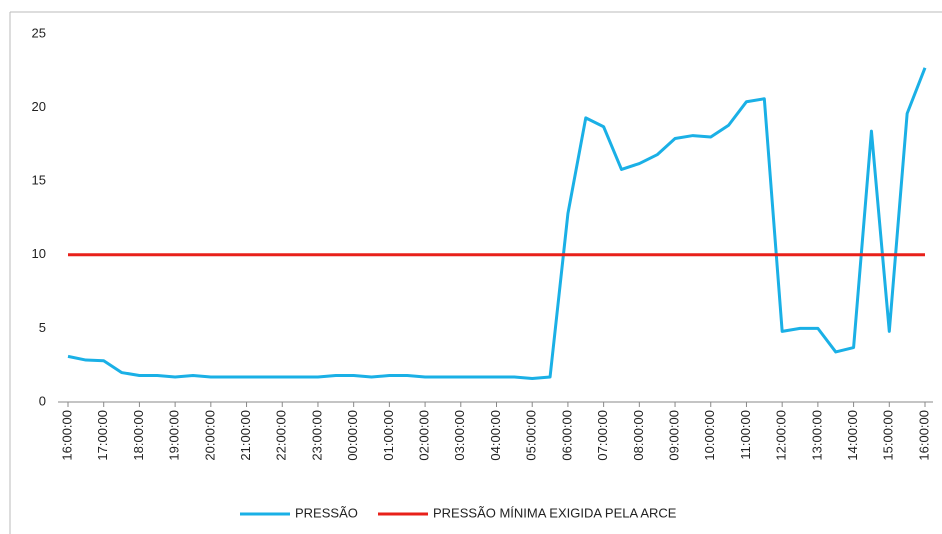 The height and width of the screenshot is (534, 942). What do you see at coordinates (42, 327) in the screenshot?
I see `y-tick-label: 5` at bounding box center [42, 327].